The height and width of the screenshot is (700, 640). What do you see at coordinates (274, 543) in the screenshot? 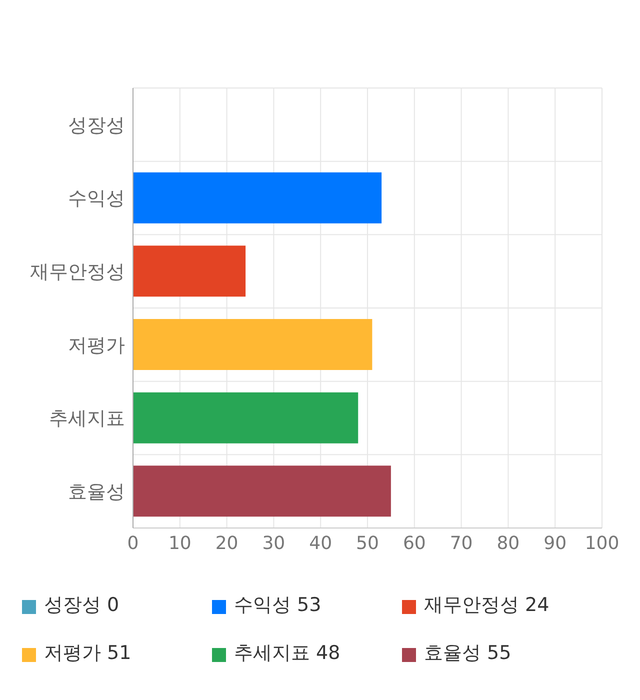
I see `x-tick-label: 30` at bounding box center [274, 543].